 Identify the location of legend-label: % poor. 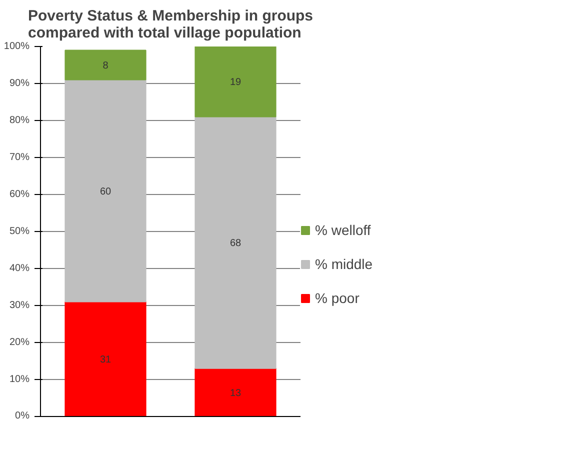
(337, 298).